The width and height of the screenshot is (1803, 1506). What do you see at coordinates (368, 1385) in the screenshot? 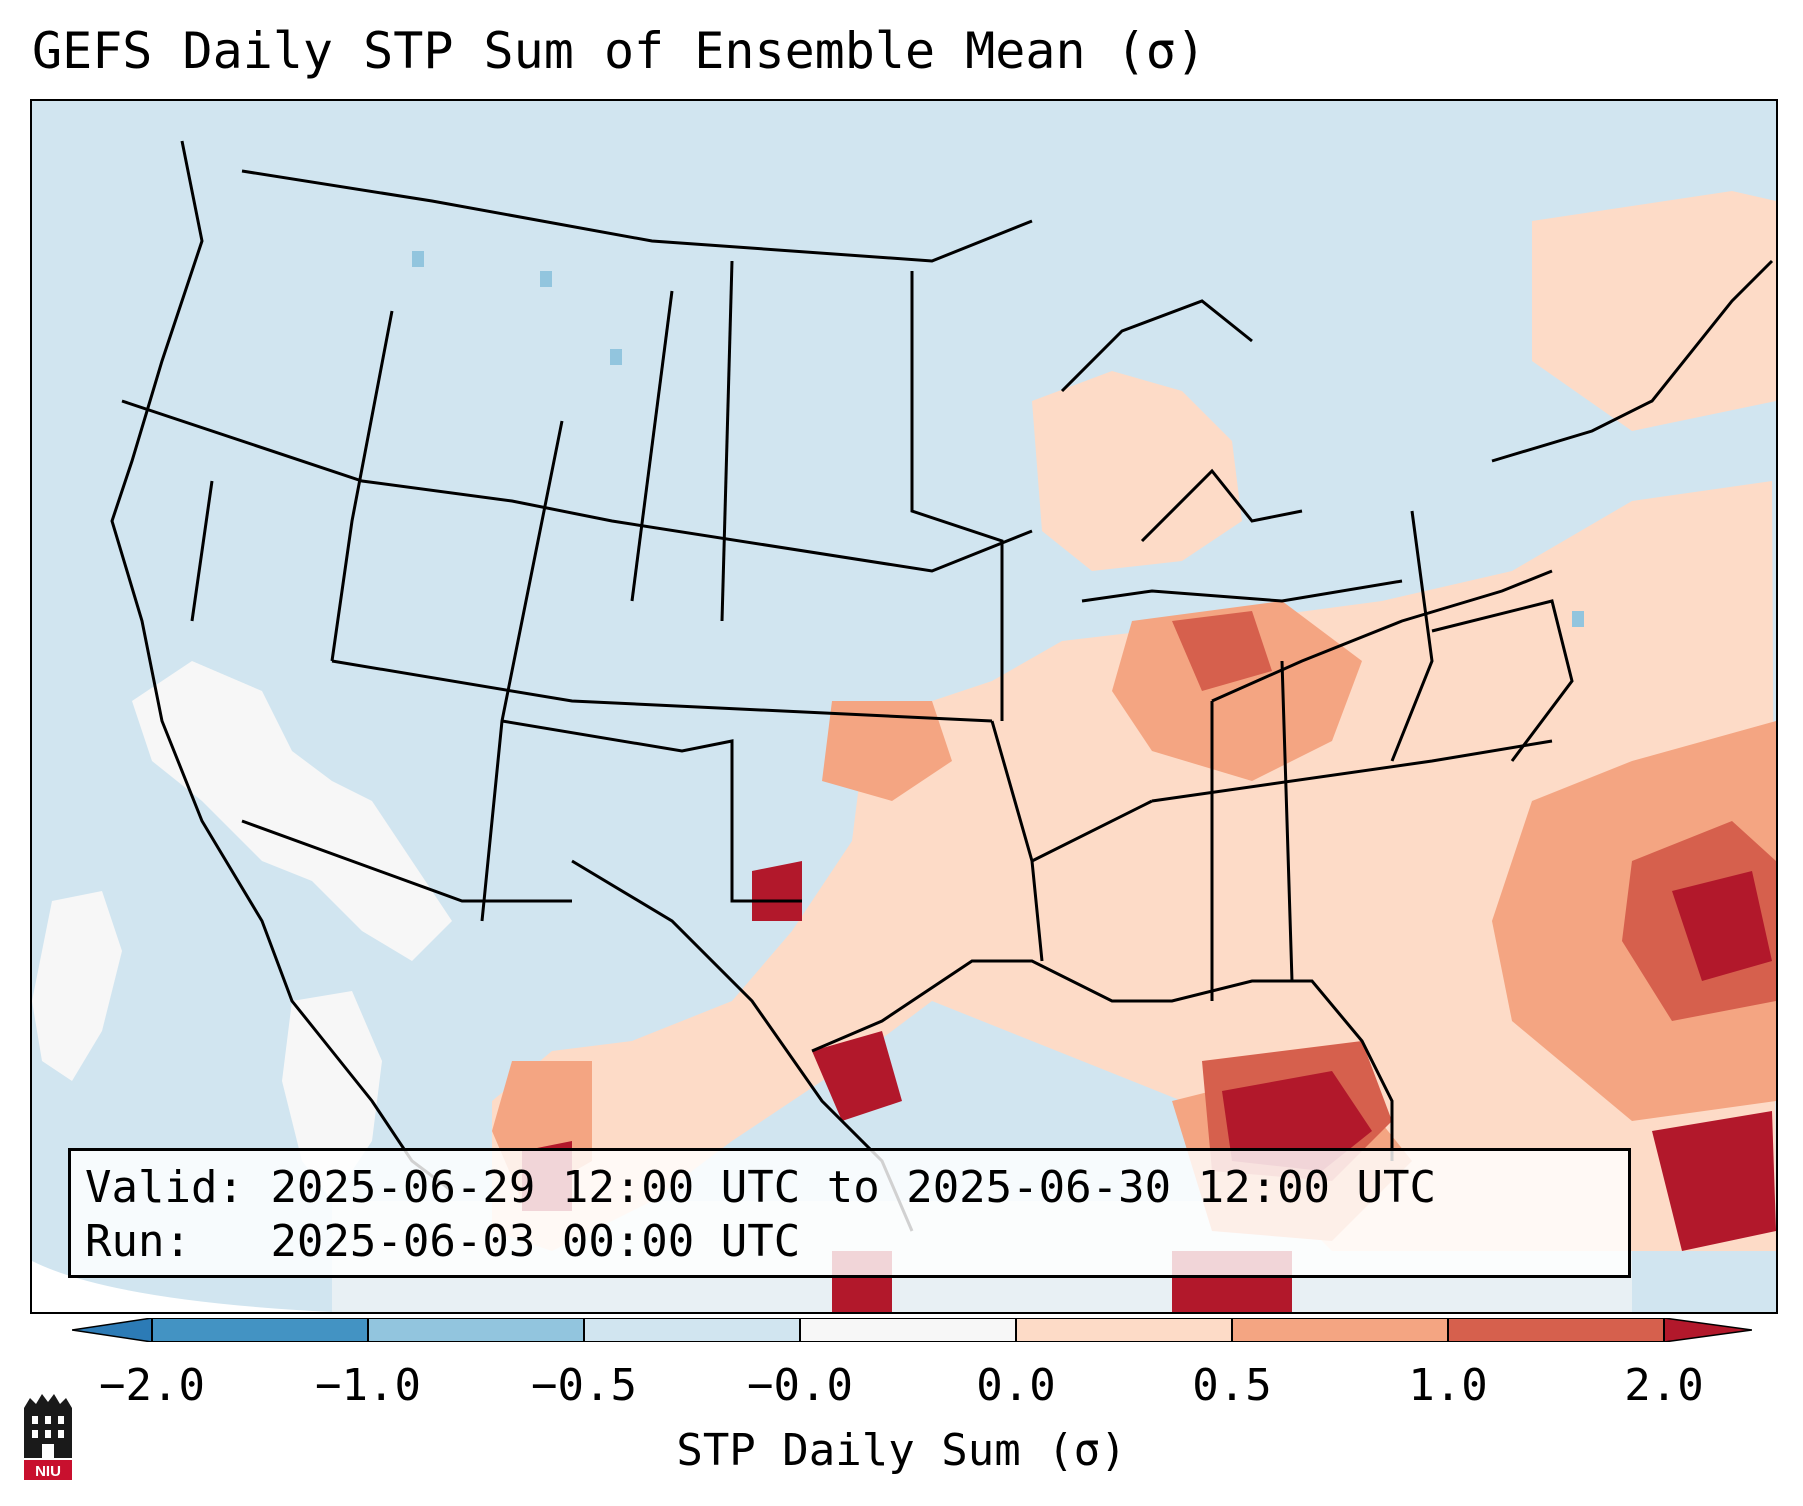
I see `colorbar-tick-label: −1.0` at bounding box center [368, 1385].